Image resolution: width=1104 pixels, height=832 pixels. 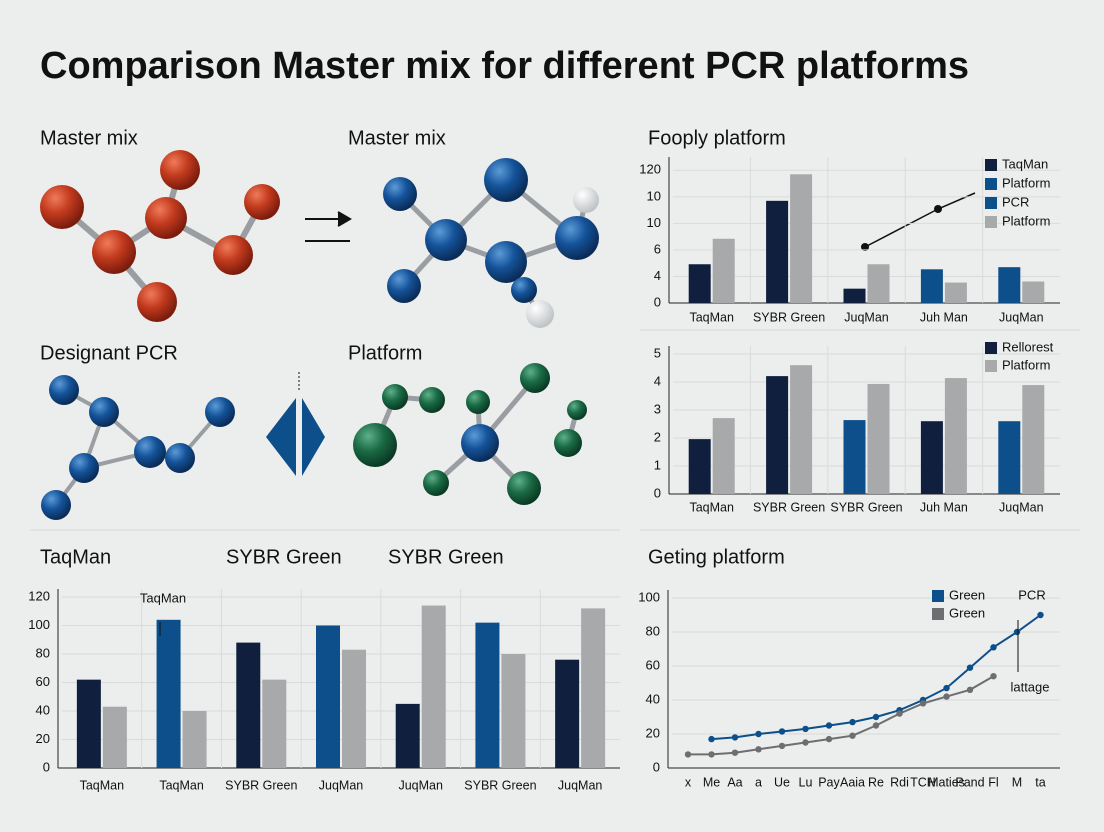 What do you see at coordinates (1040, 782) in the screenshot?
I see `x-tick-label: ta` at bounding box center [1040, 782].